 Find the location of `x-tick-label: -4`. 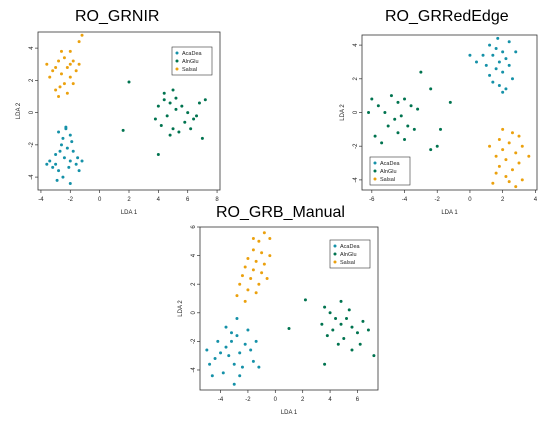

x-tick-label: -4 is located at coordinates (221, 400).